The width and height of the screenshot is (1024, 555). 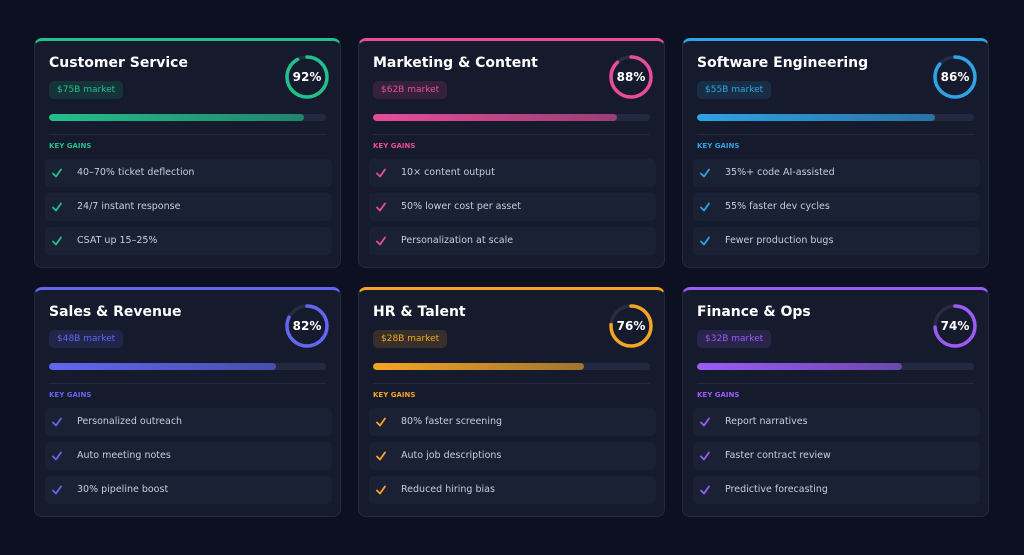 What do you see at coordinates (777, 206) in the screenshot?
I see `gain-text: 55% faster dev cycles` at bounding box center [777, 206].